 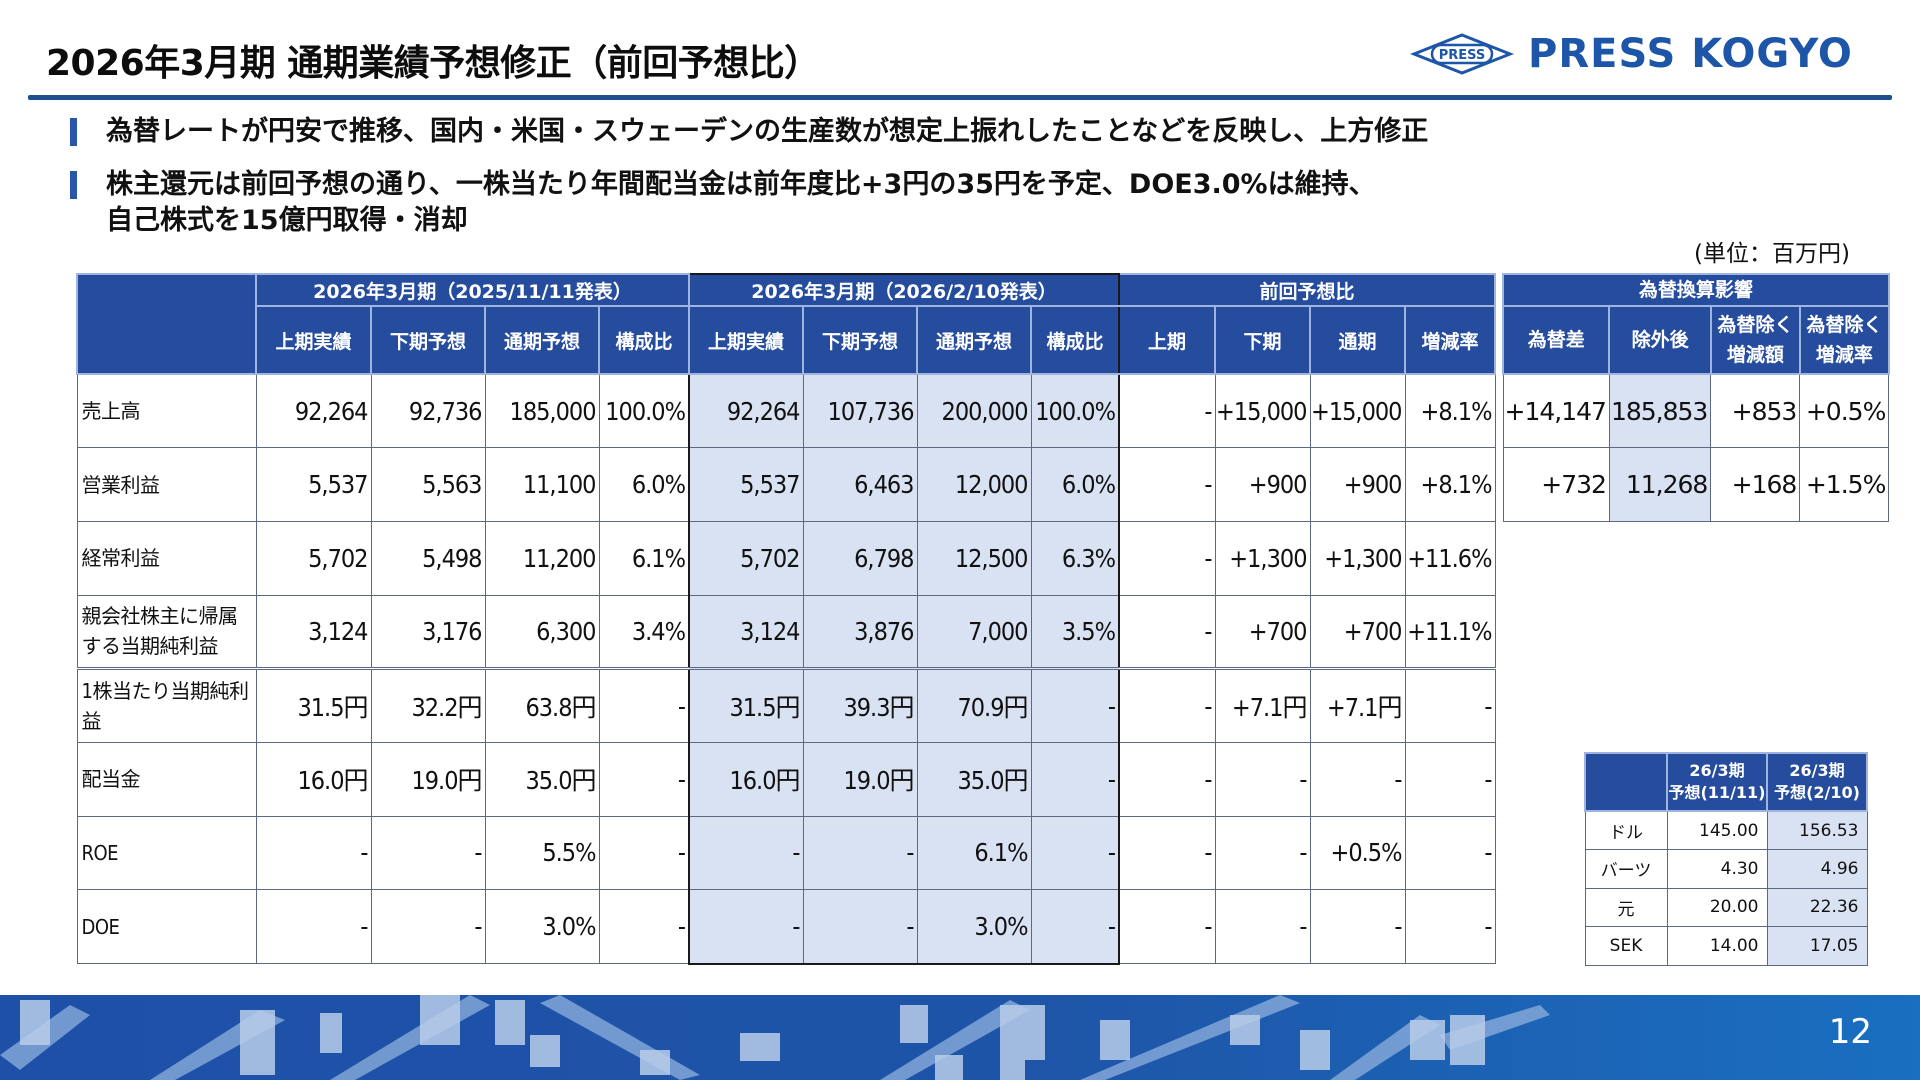 What do you see at coordinates (1844, 340) in the screenshot?
I see `column-header: 為替除く 増減率` at bounding box center [1844, 340].